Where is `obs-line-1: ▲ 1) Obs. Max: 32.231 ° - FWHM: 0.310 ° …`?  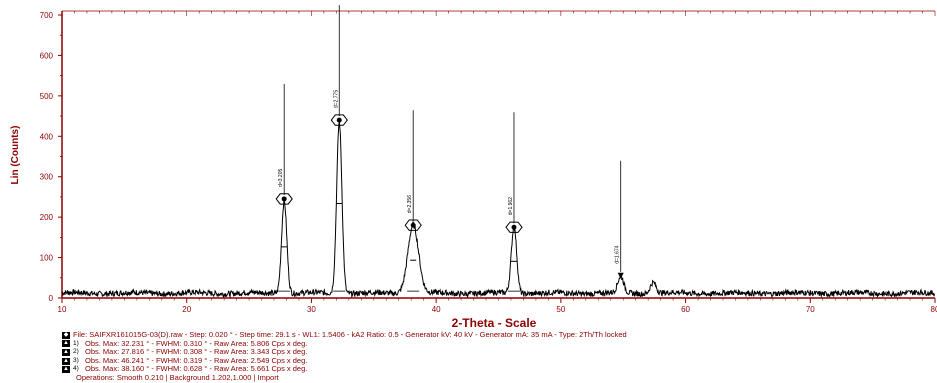 obs-line-1: ▲ 1) Obs. Max: 32.231 ° - FWHM: 0.310 ° … is located at coordinates (497, 343).